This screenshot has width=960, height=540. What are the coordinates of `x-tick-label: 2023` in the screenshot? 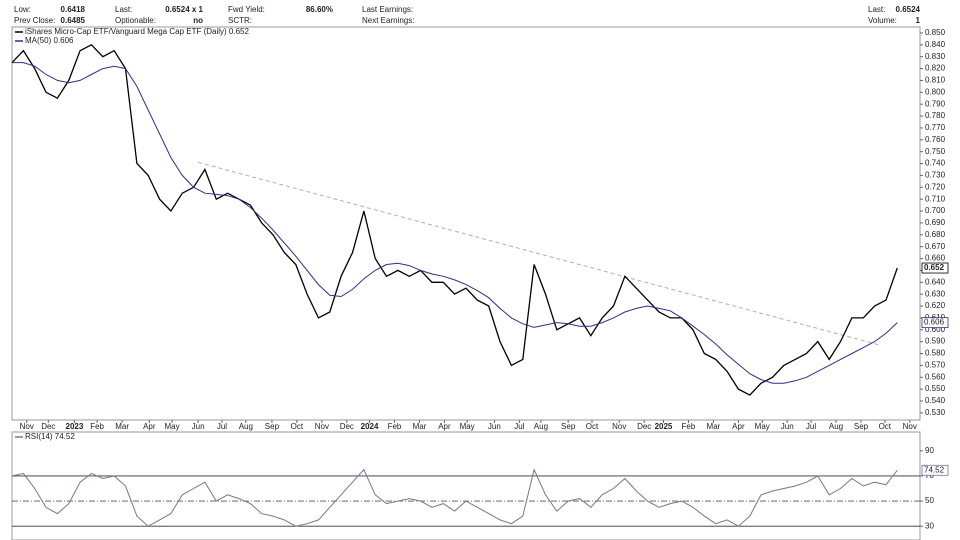 It's located at (75, 426).